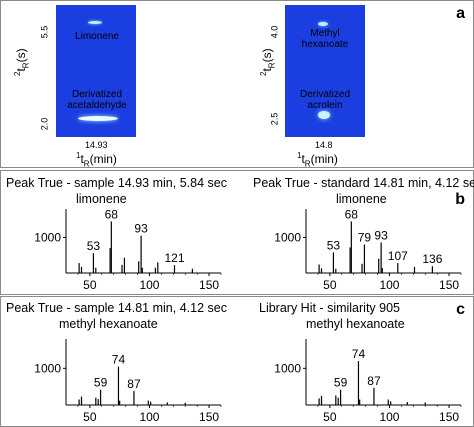 The height and width of the screenshot is (427, 474). Describe the element at coordinates (116, 308) in the screenshot. I see `c-left-title: Peak True - sample 14.81 min, 4.12 sec` at that location.